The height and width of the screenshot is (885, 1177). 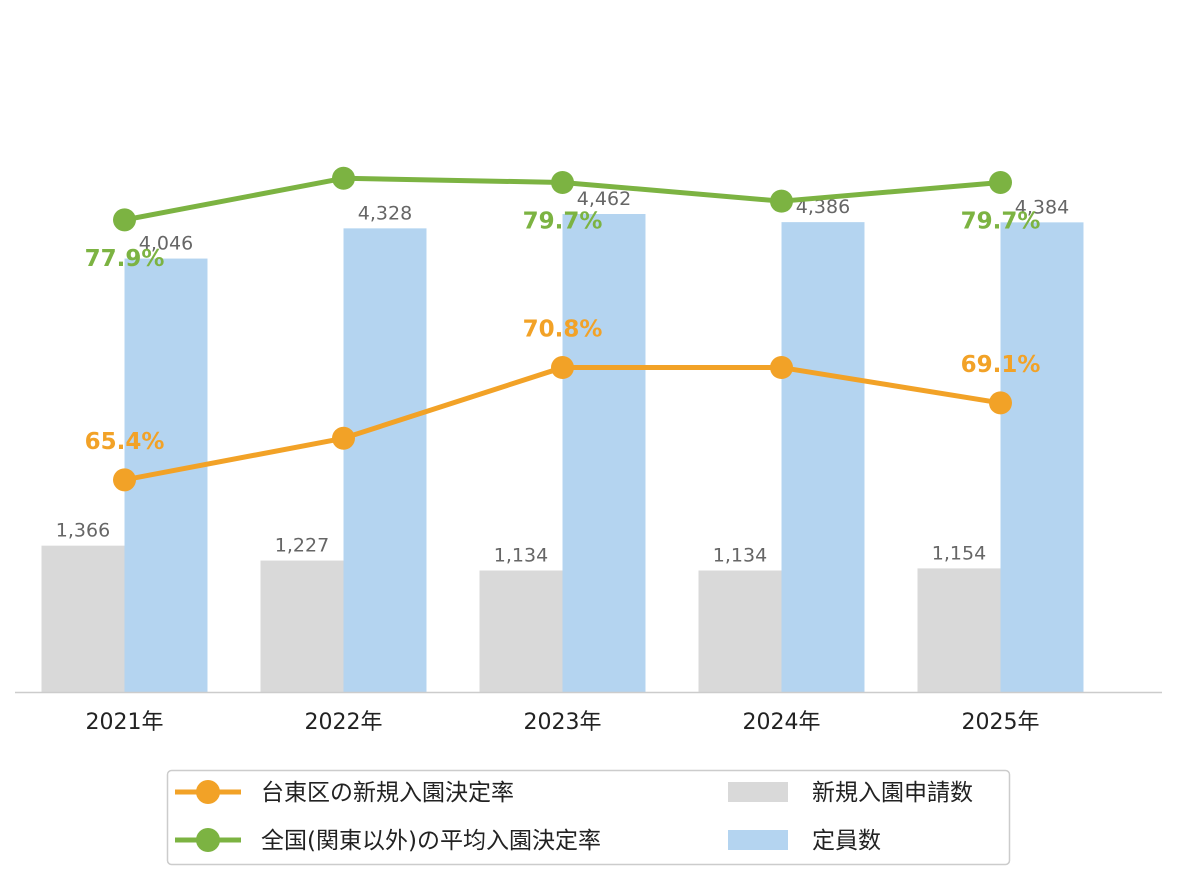 I want to click on bar-value-label: 1,227, so click(x=302, y=546).